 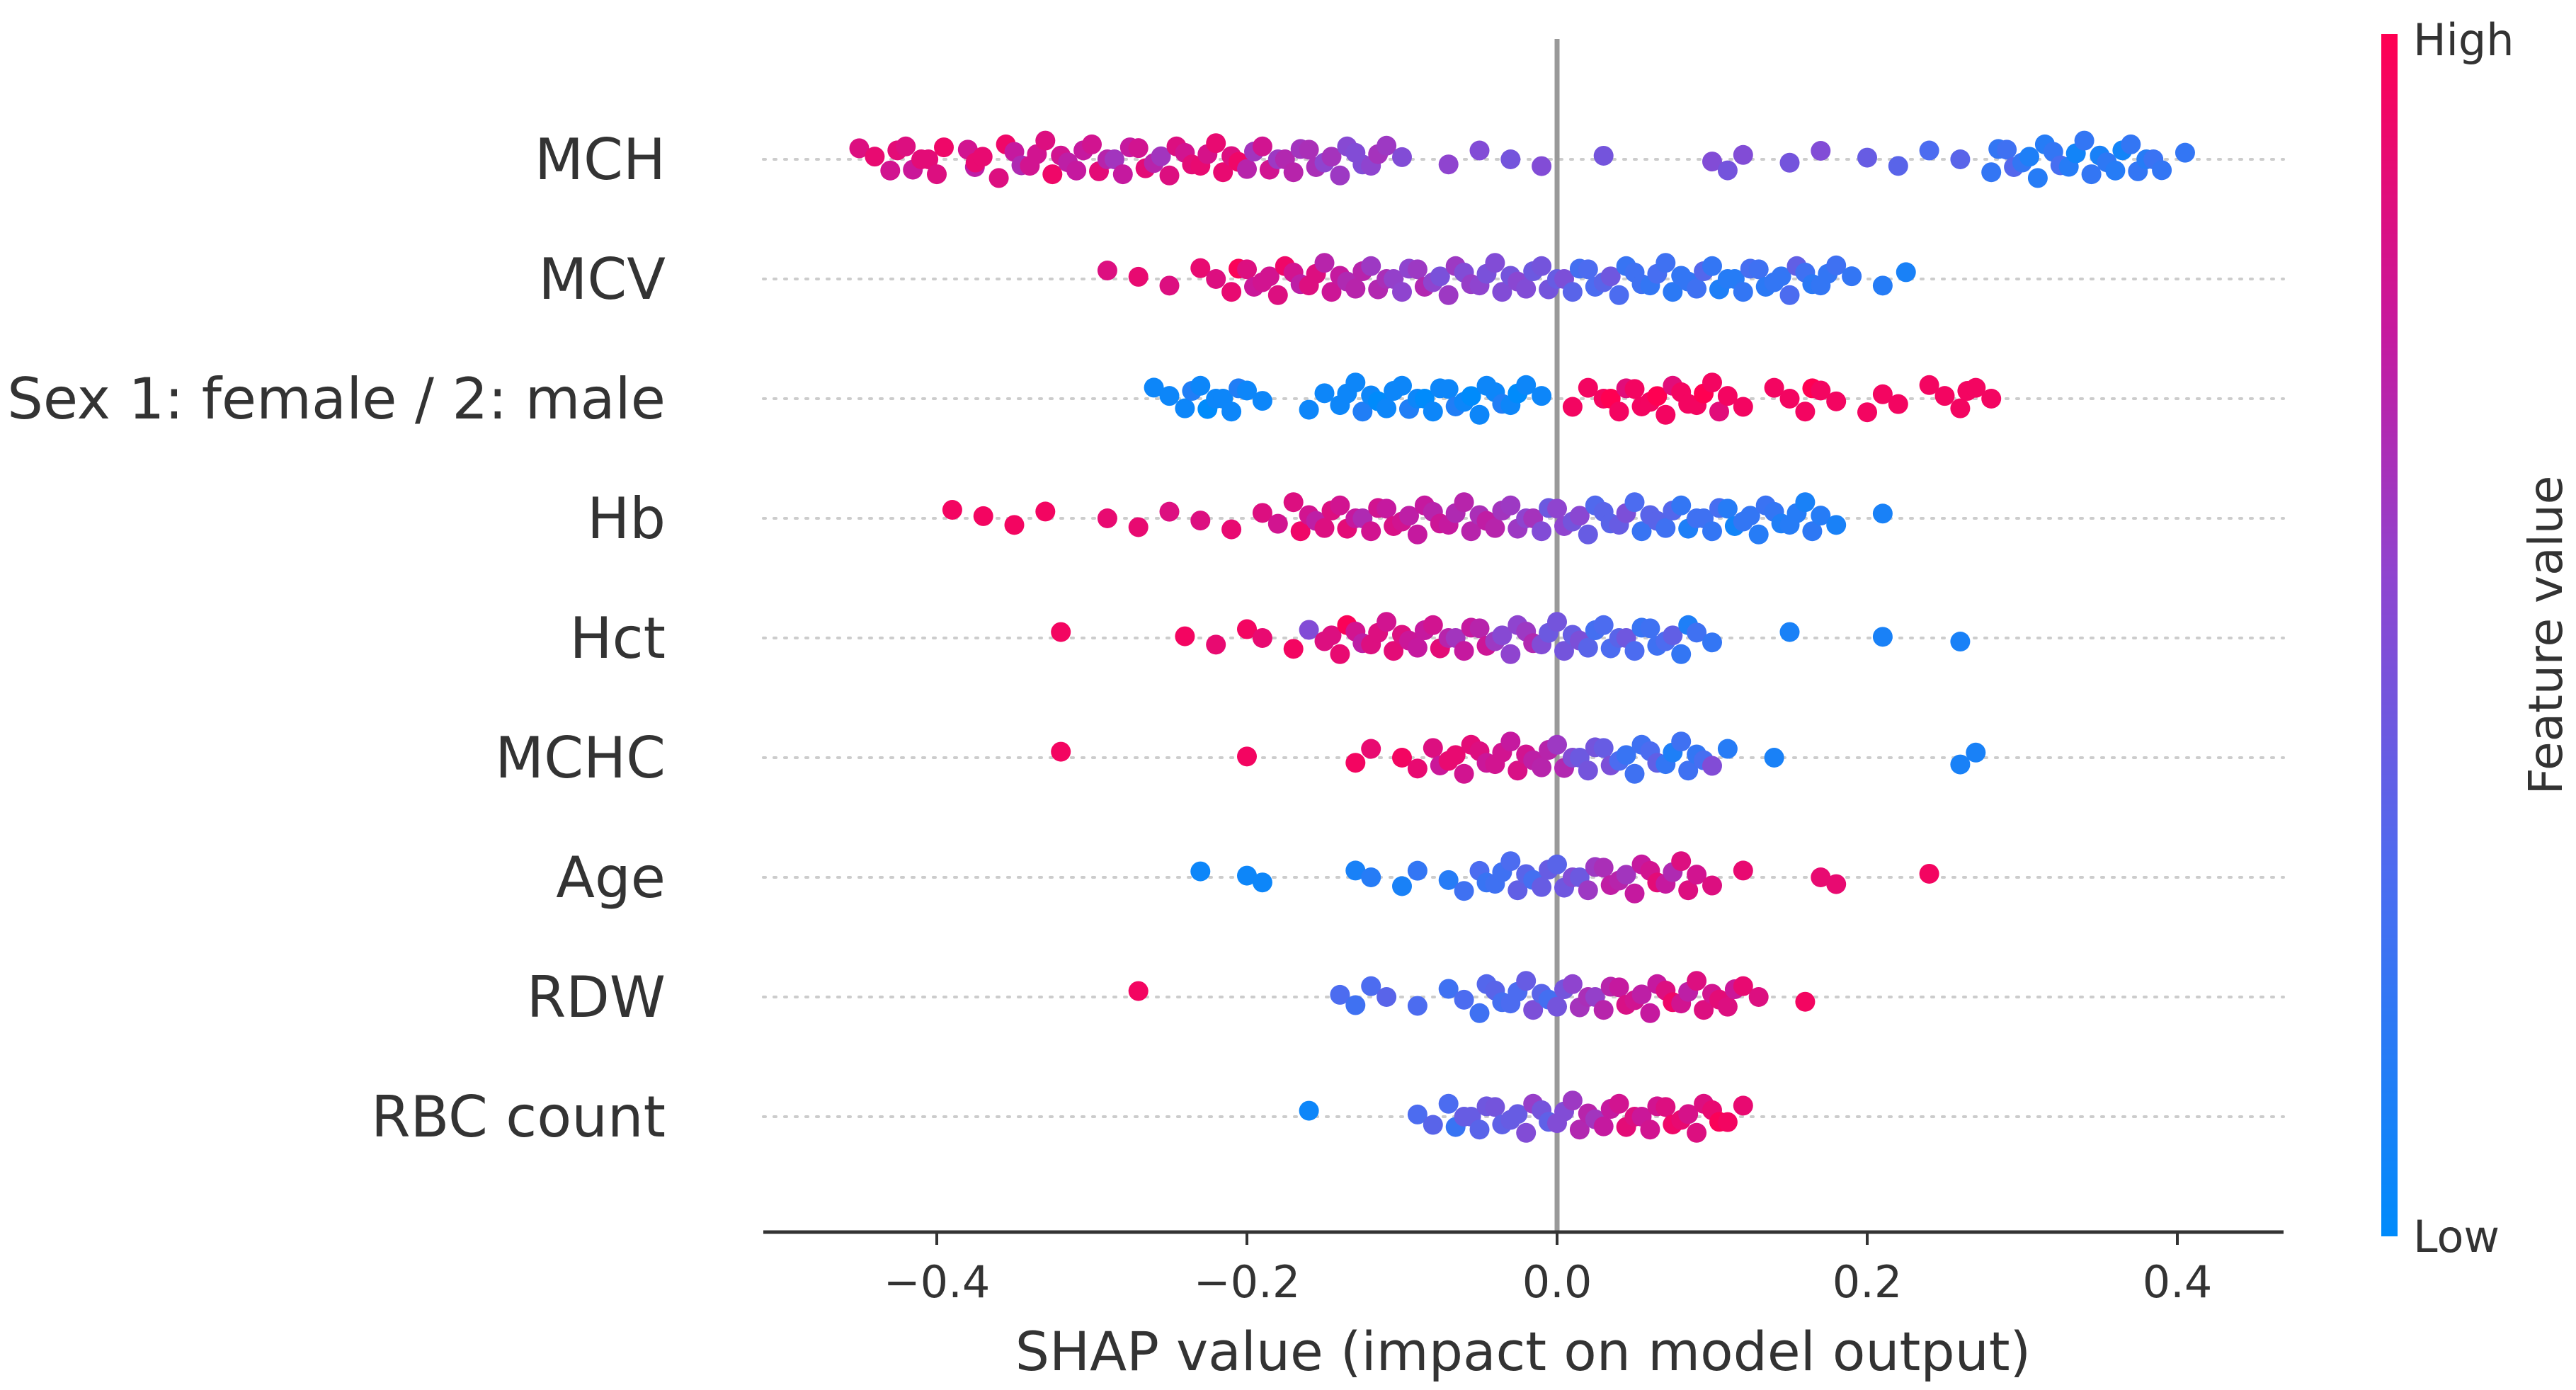 What do you see at coordinates (518, 1117) in the screenshot?
I see `feature-label: RBC count` at bounding box center [518, 1117].